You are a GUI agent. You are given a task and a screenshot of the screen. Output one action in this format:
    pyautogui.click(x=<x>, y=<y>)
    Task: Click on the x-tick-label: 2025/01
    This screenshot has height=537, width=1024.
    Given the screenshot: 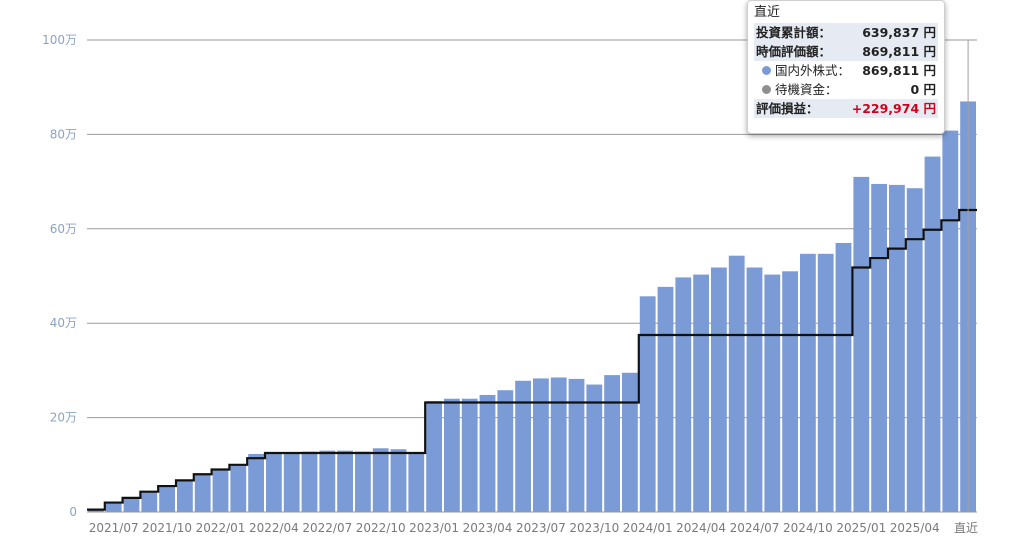 What is the action you would take?
    pyautogui.click(x=861, y=528)
    